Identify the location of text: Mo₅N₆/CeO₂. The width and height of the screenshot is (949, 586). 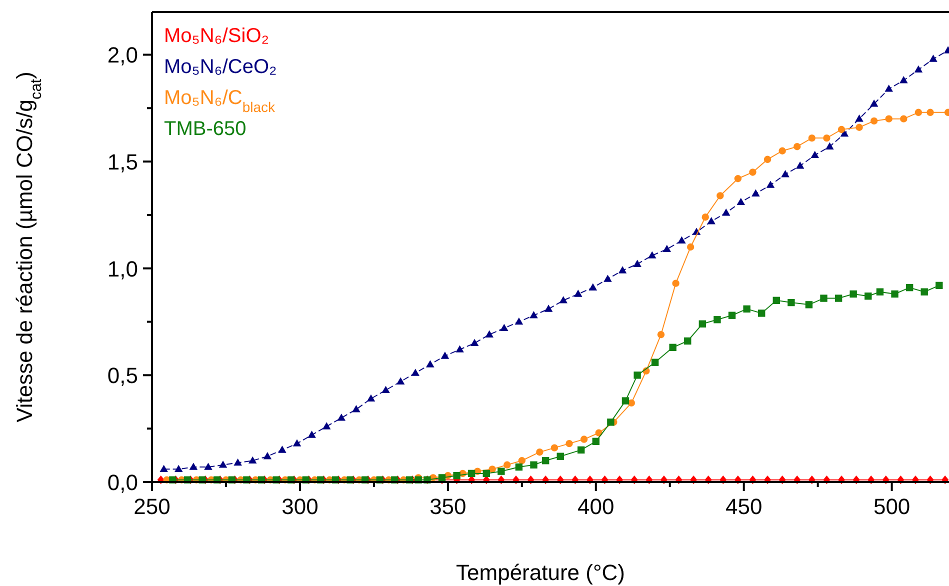
(220, 67).